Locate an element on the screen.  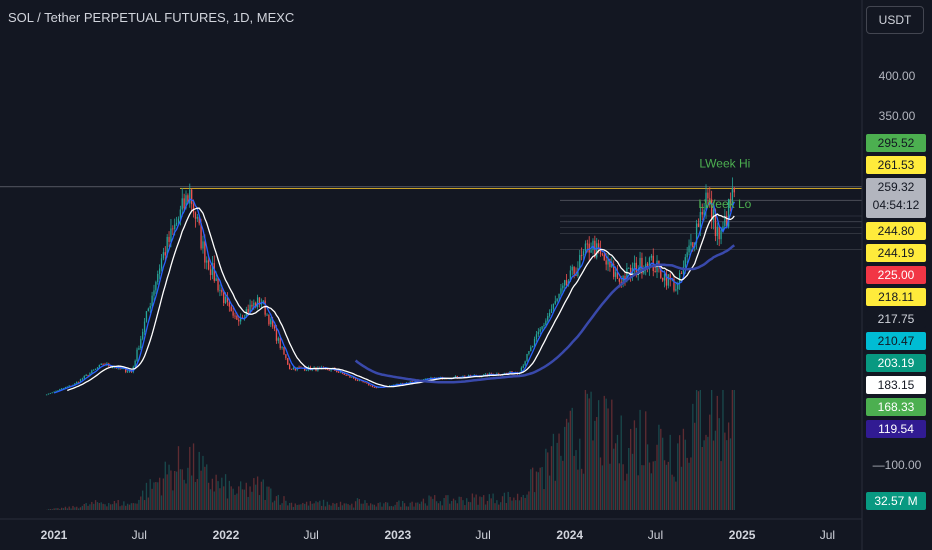
time-tick-label: 2024 is located at coordinates (569, 535).